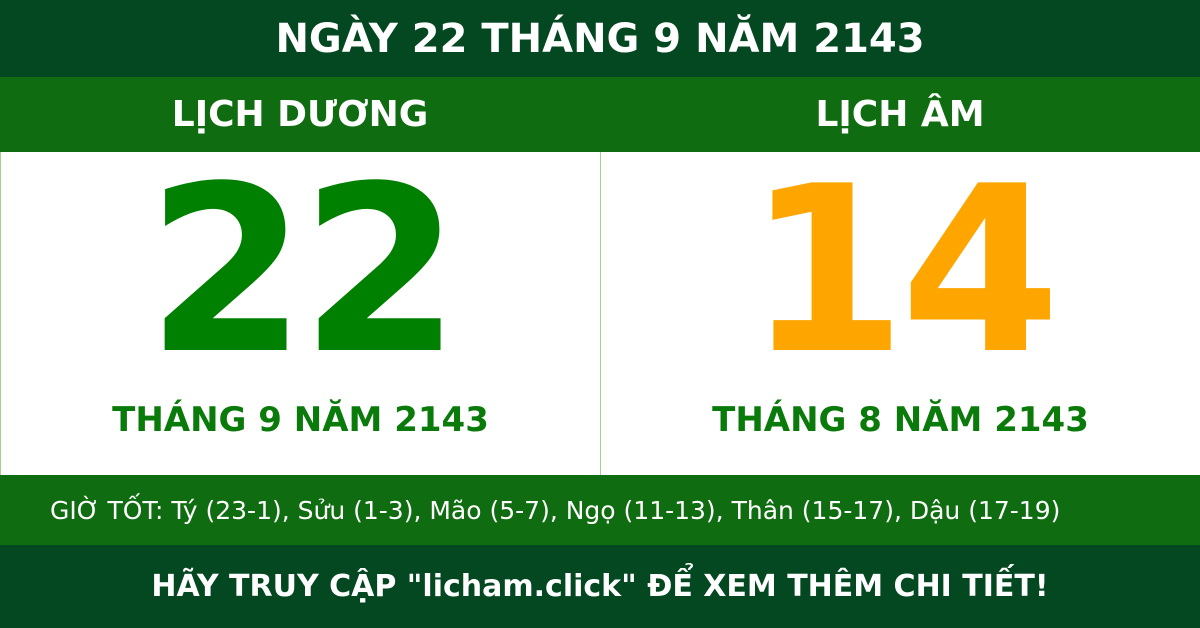 The image size is (1200, 628). I want to click on lunar-day: 14, so click(903, 271).